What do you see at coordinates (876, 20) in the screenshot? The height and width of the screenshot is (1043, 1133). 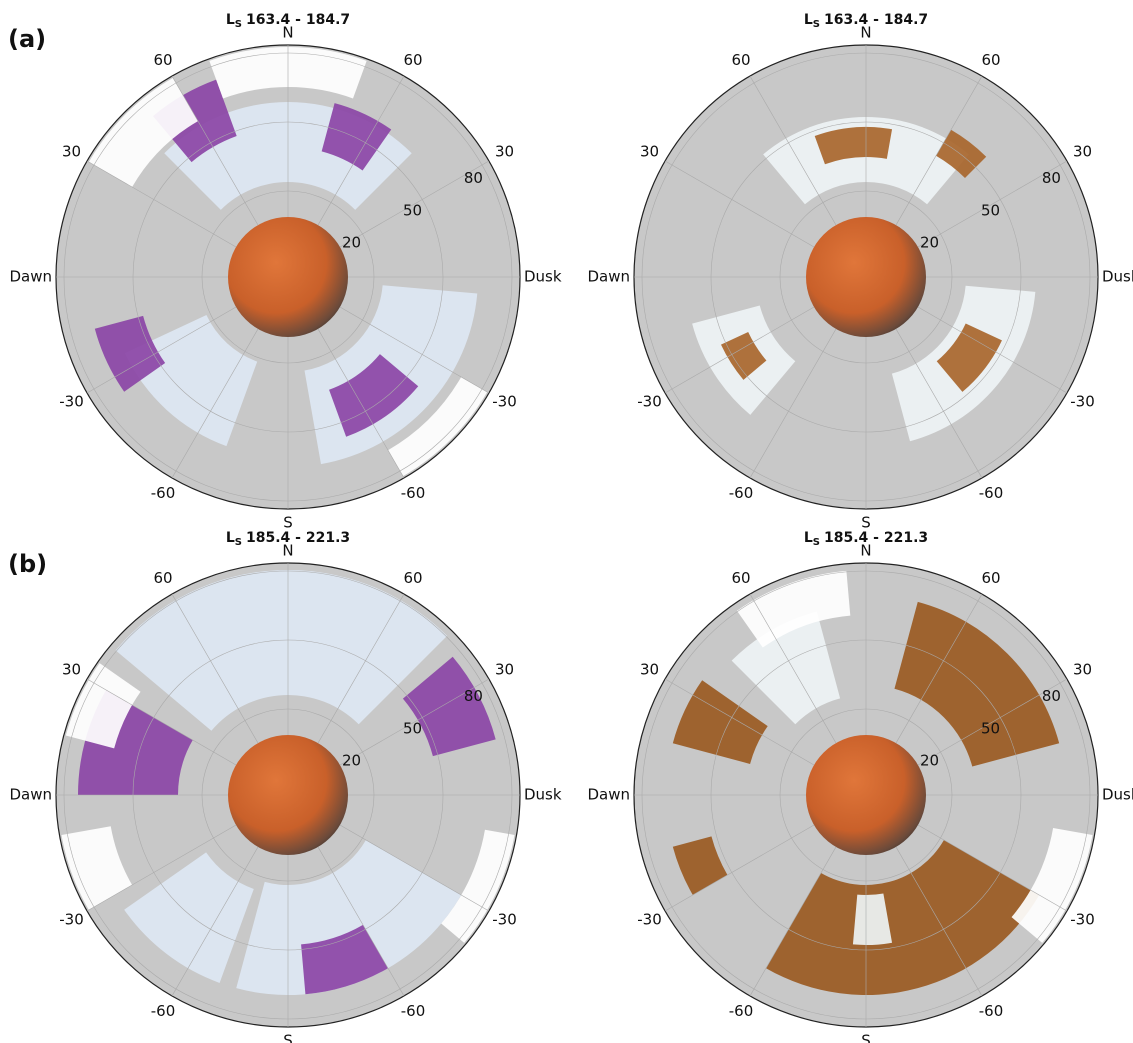 I see `title-range: 163.4 - 184.7` at bounding box center [876, 20].